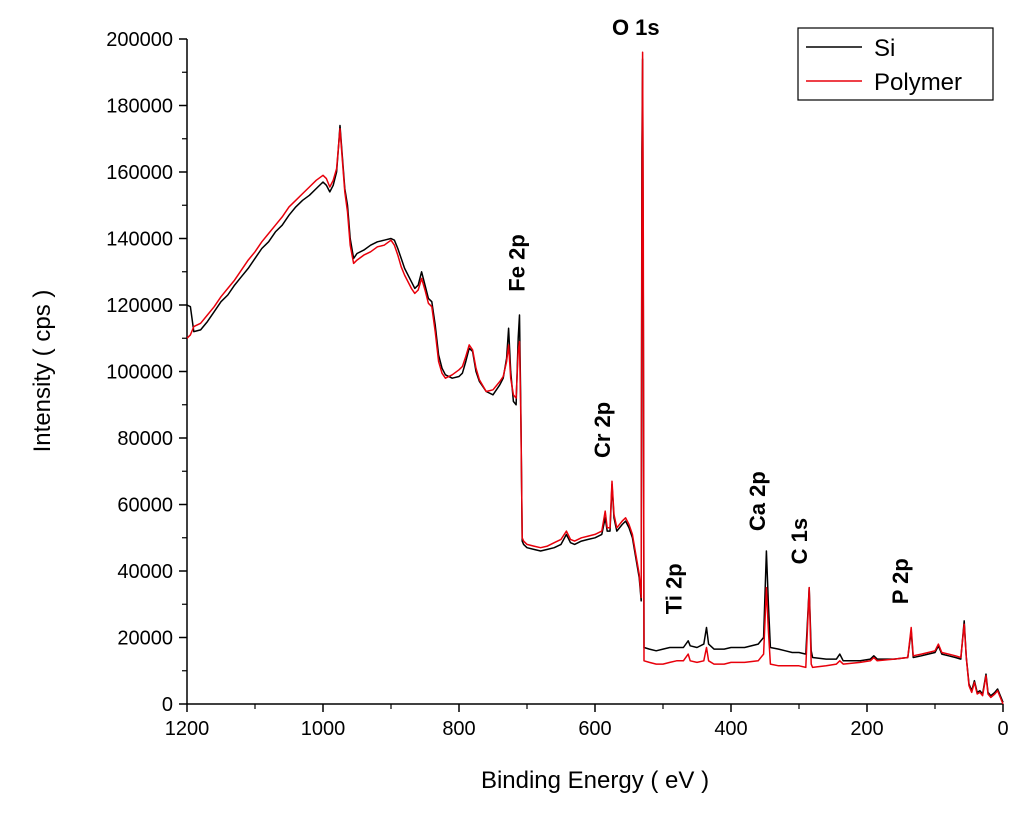  Describe the element at coordinates (139, 306) in the screenshot. I see `y-tick-label-120000: 120000` at that location.